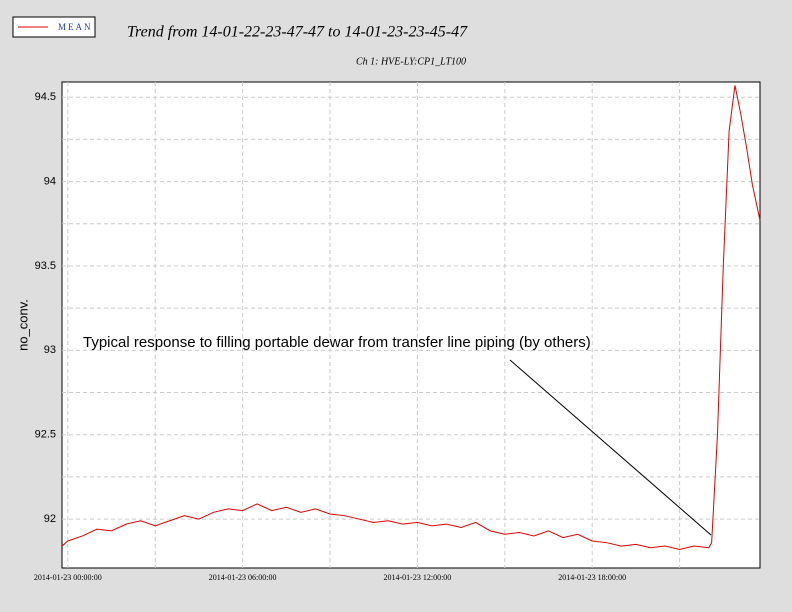 This screenshot has height=612, width=792. What do you see at coordinates (75, 27) in the screenshot?
I see `legend-label: MEAN` at bounding box center [75, 27].